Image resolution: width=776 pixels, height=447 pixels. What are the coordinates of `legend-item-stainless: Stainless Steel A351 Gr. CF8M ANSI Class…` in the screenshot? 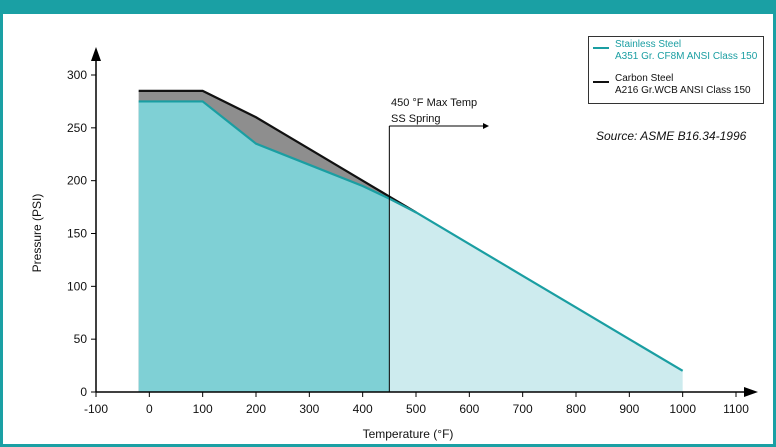 It's located at (675, 51).